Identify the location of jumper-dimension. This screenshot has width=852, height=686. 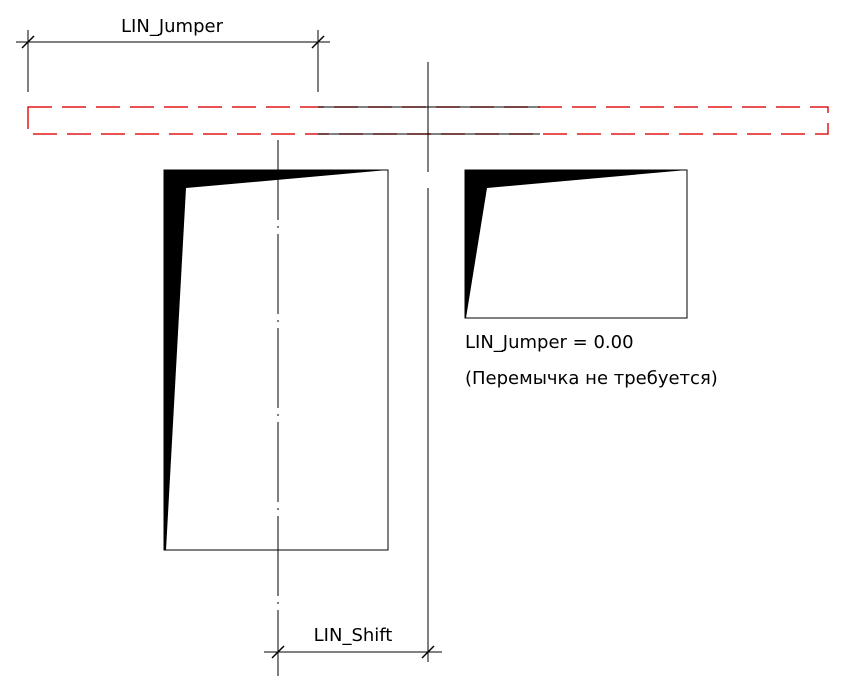
(173, 61).